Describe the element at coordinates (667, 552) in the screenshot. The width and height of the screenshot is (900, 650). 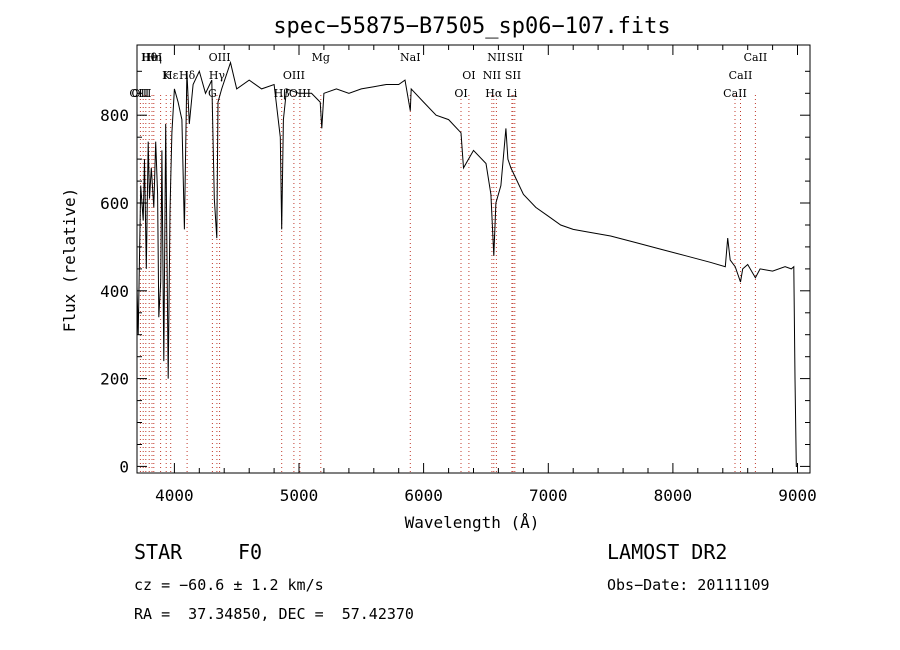
I see `survey-name: LAMOST DR2` at that location.